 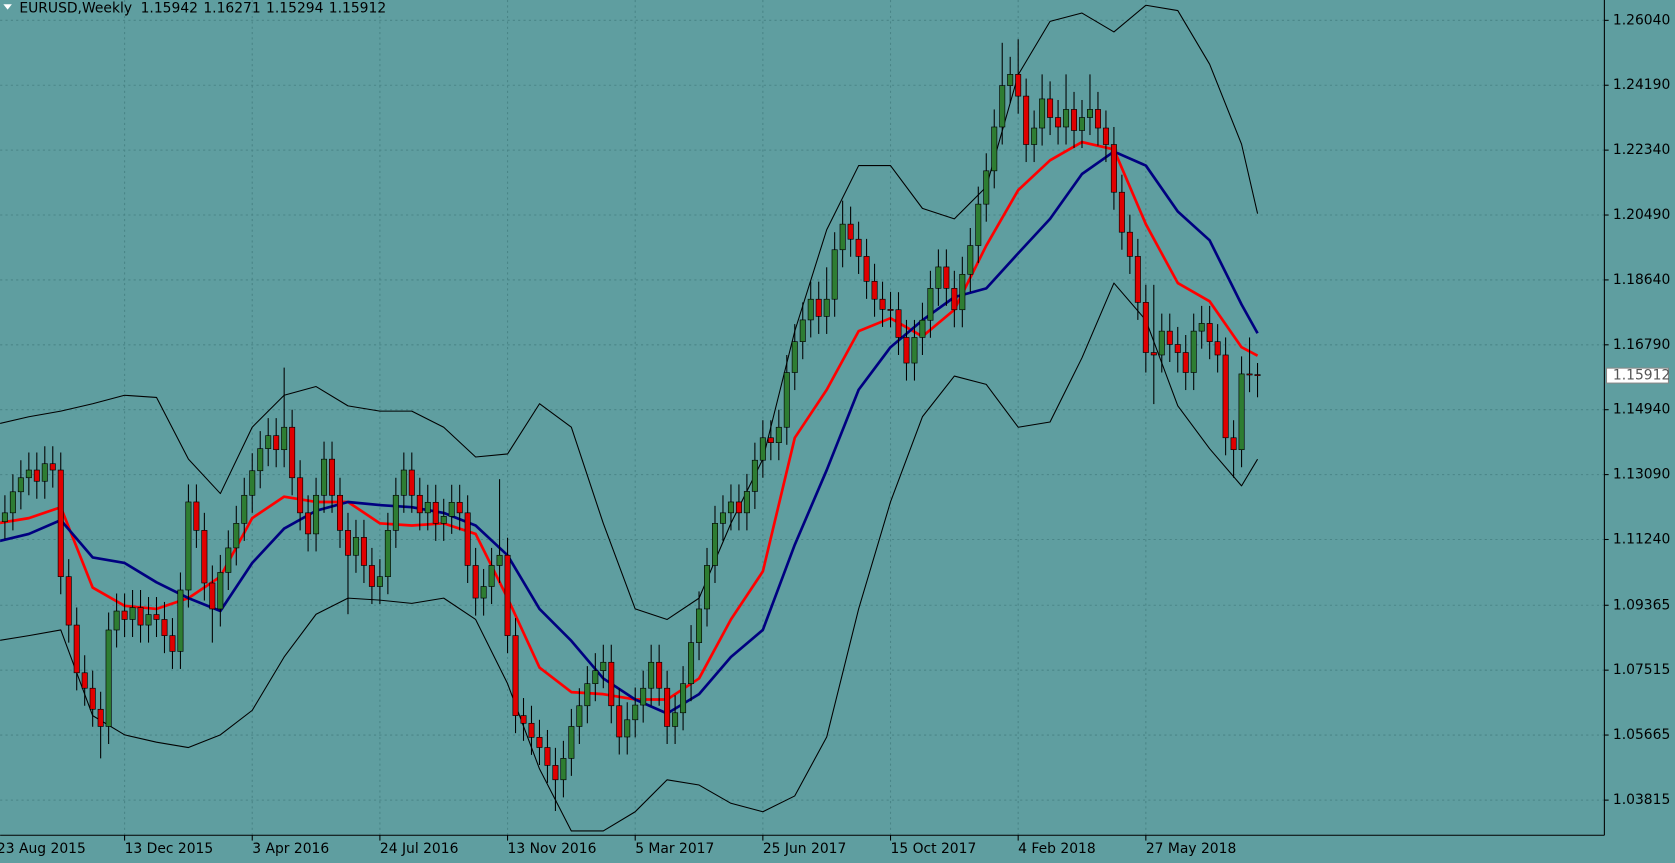 I want to click on price-label-box, so click(x=1637, y=375).